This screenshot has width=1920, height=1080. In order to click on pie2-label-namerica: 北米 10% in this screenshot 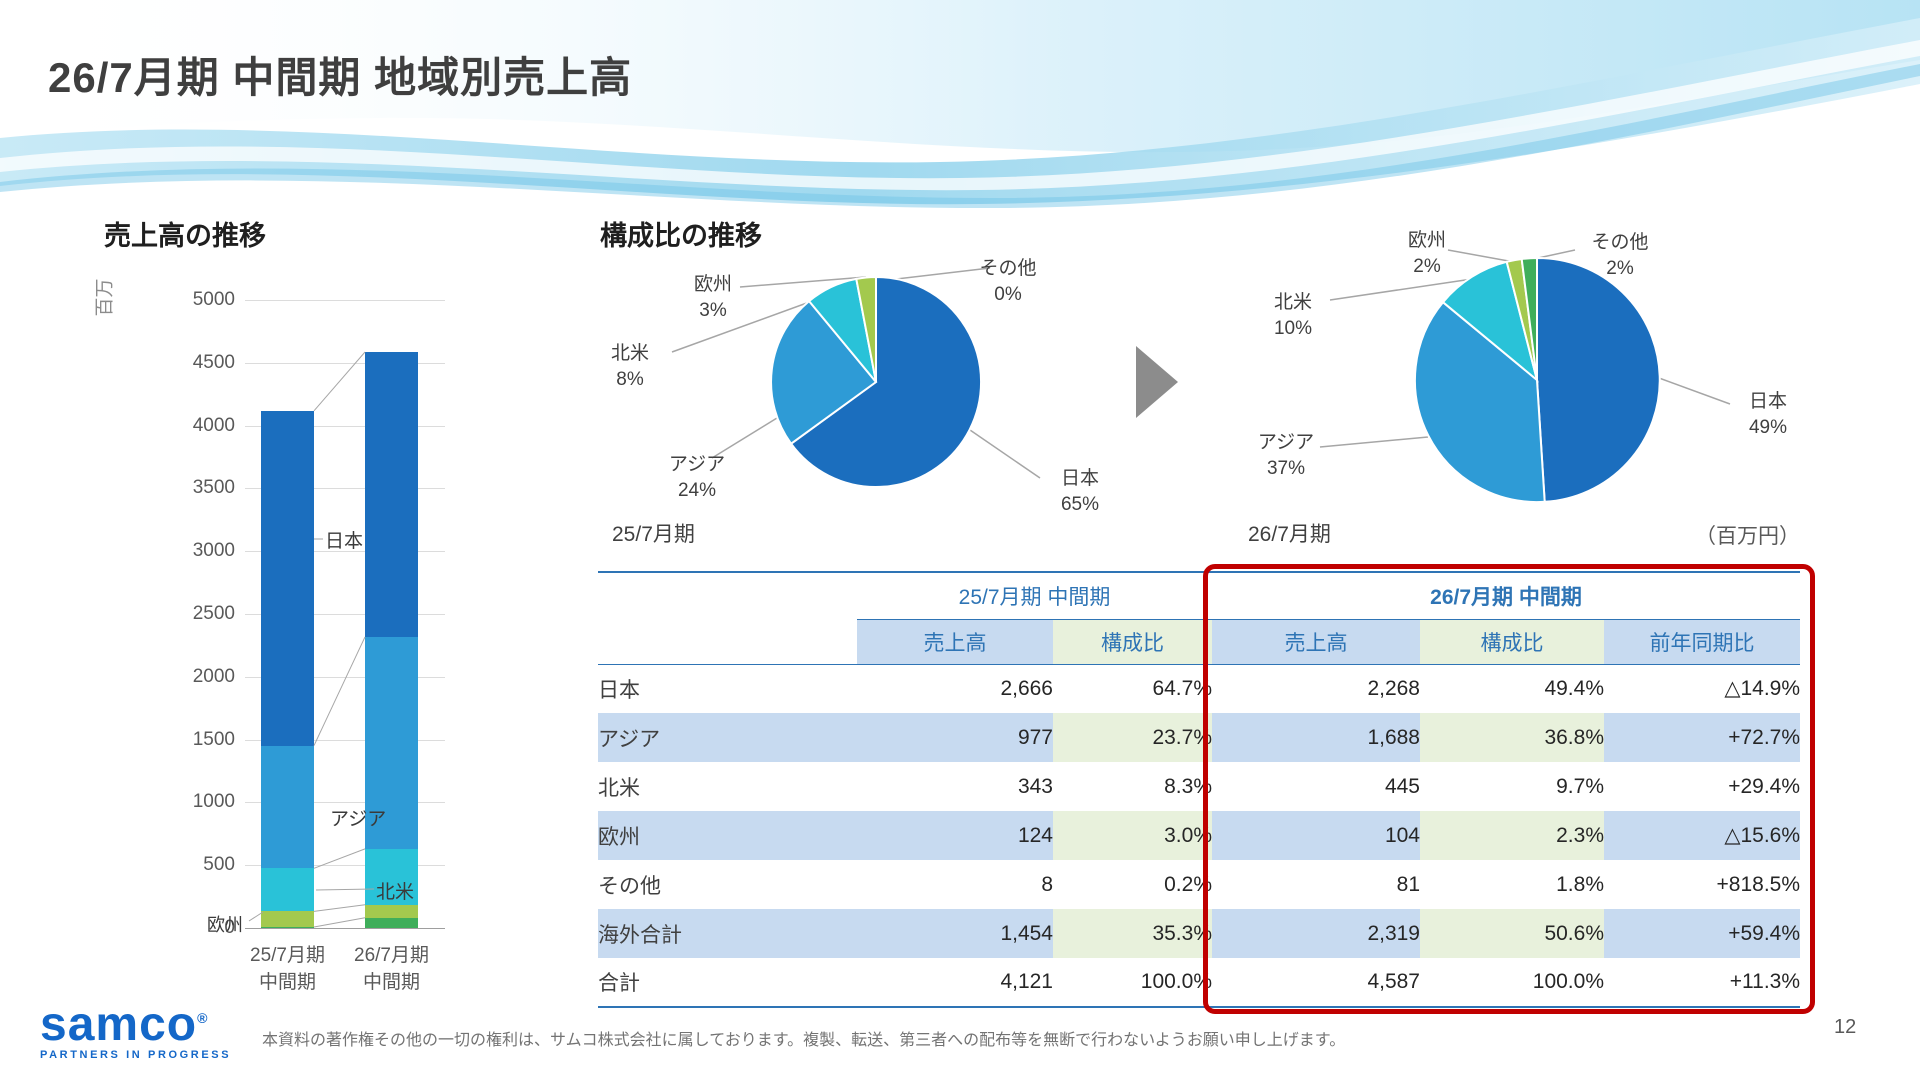, I will do `click(1293, 316)`.